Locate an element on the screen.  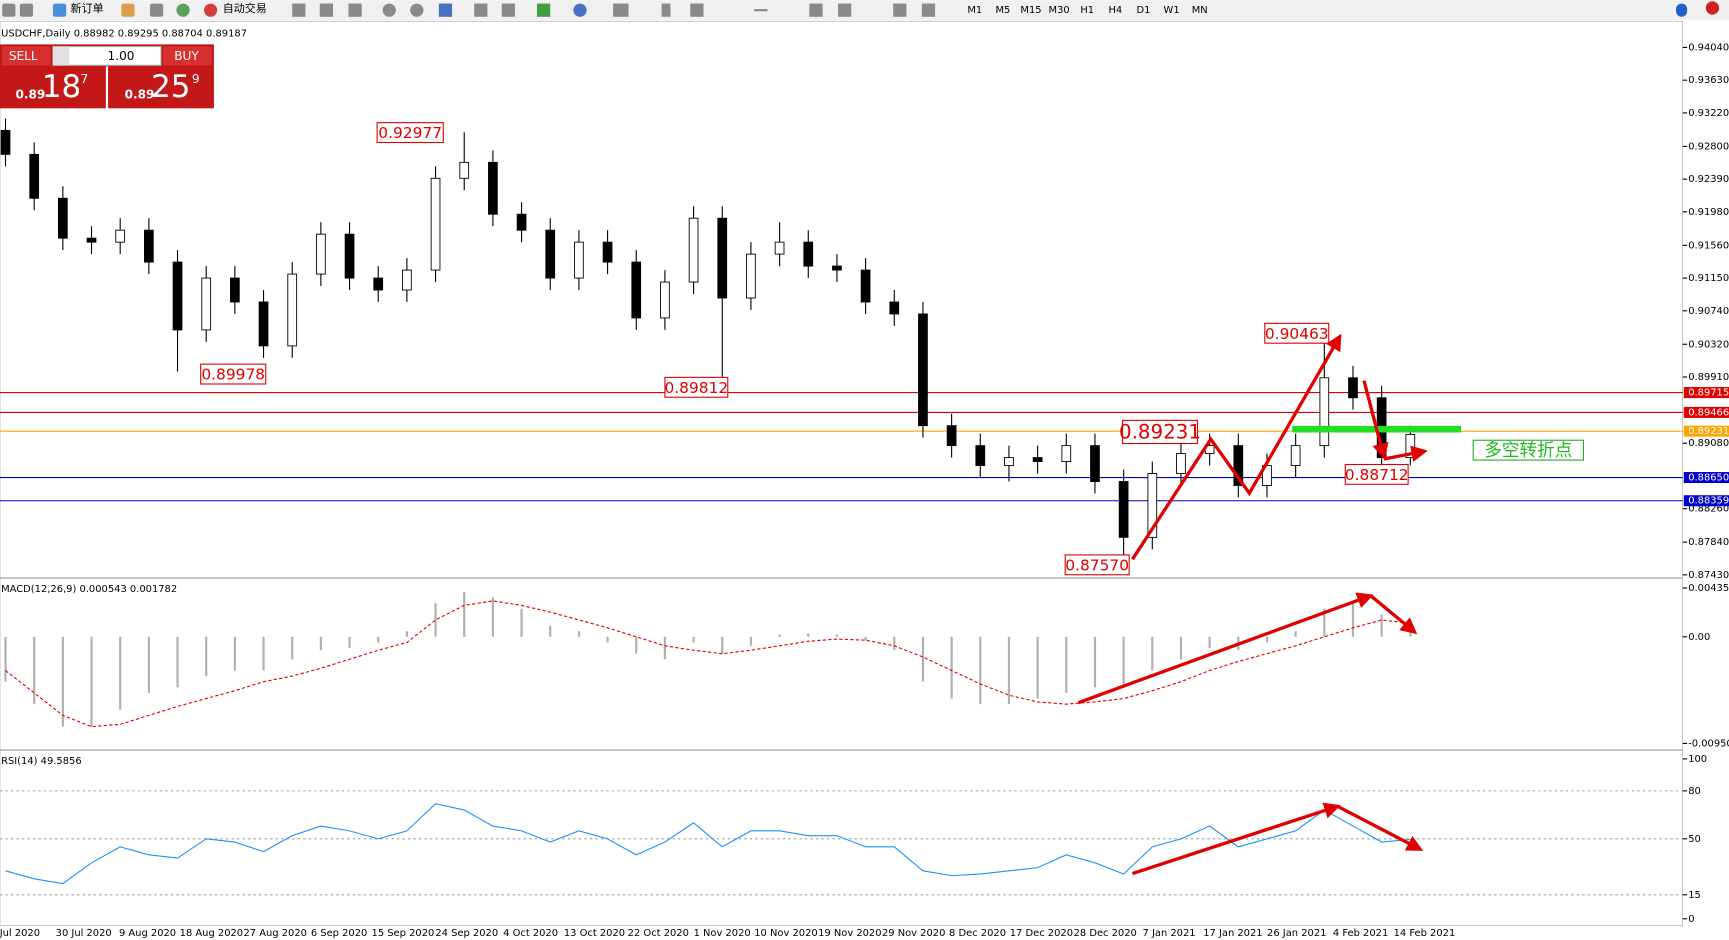
sell-button is located at coordinates (26, 56).